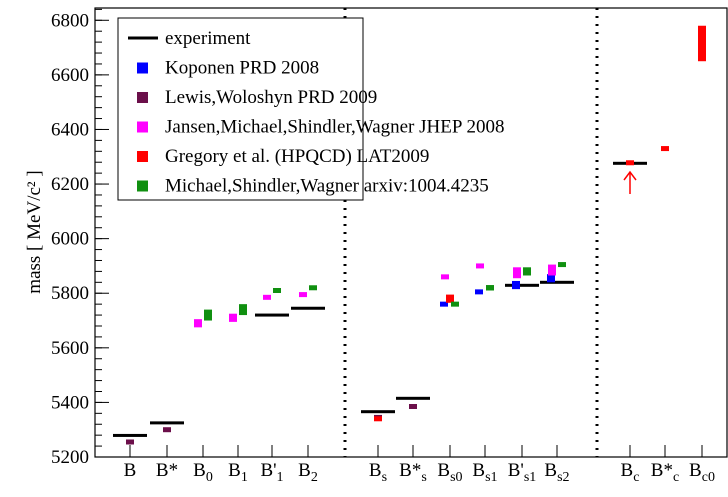 Image resolution: width=728 pixels, height=497 pixels. I want to click on x-tick-label: B2, so click(308, 472).